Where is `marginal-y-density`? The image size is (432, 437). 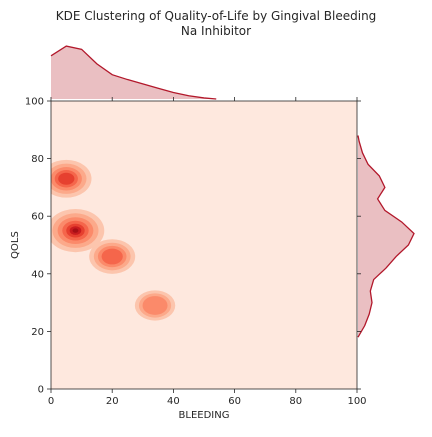 marginal-y-density is located at coordinates (386, 236).